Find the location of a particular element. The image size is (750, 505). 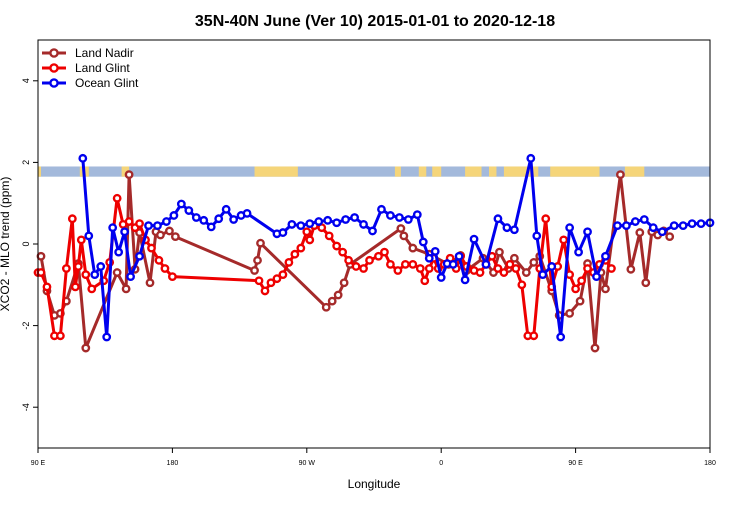

legend-label: Land Nadir is located at coordinates (104, 53).